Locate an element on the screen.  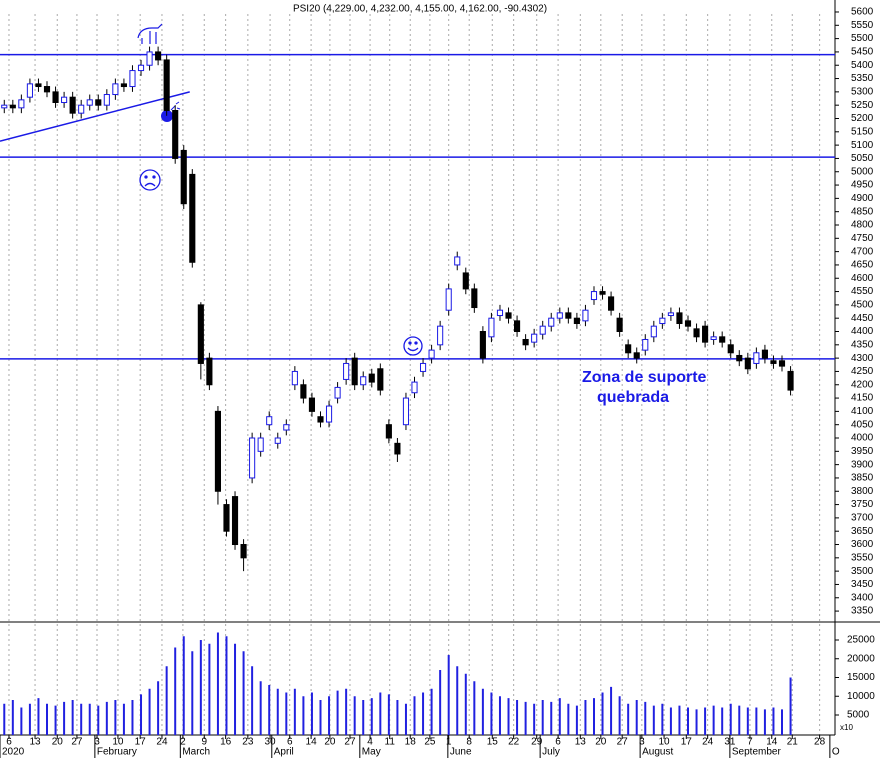
y-tick-label: 4300 is located at coordinates (862, 358).